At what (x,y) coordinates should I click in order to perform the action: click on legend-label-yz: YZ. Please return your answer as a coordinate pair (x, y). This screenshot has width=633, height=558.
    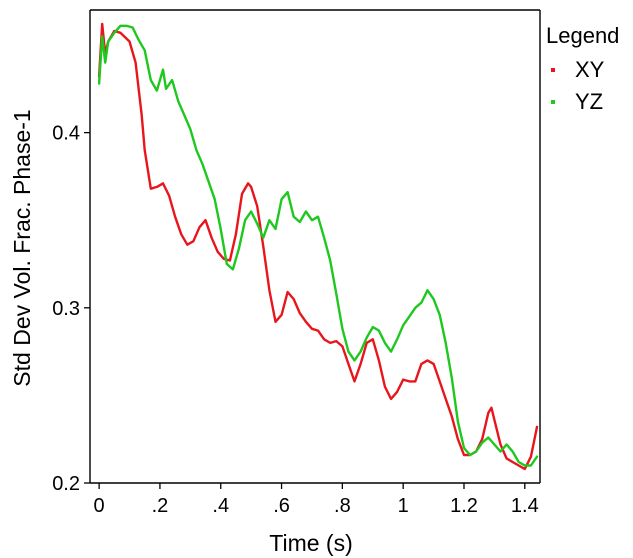
    Looking at the image, I should click on (589, 101).